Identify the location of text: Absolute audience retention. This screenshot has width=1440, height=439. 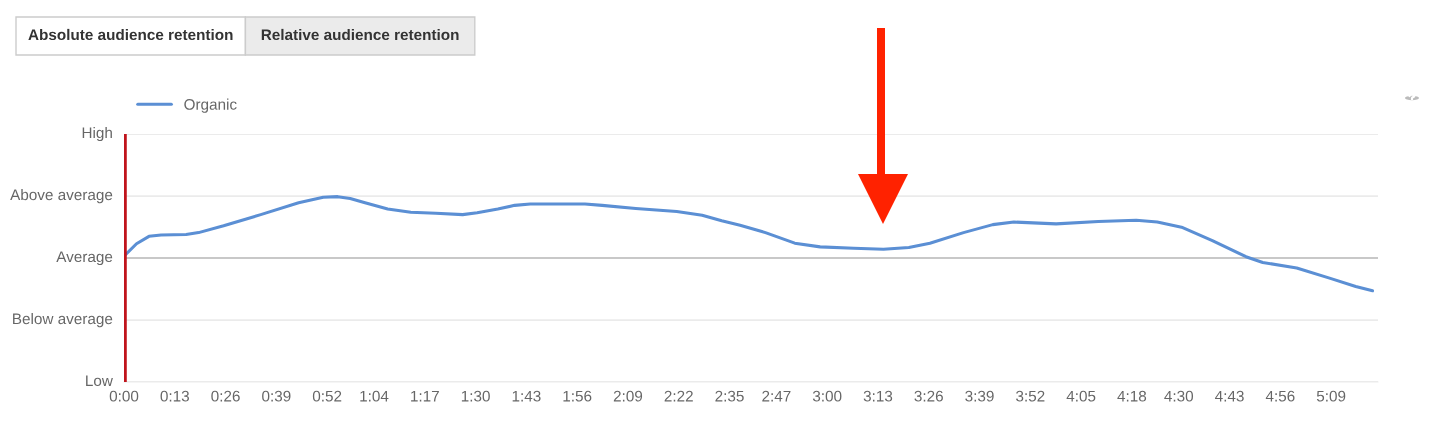
(130, 34).